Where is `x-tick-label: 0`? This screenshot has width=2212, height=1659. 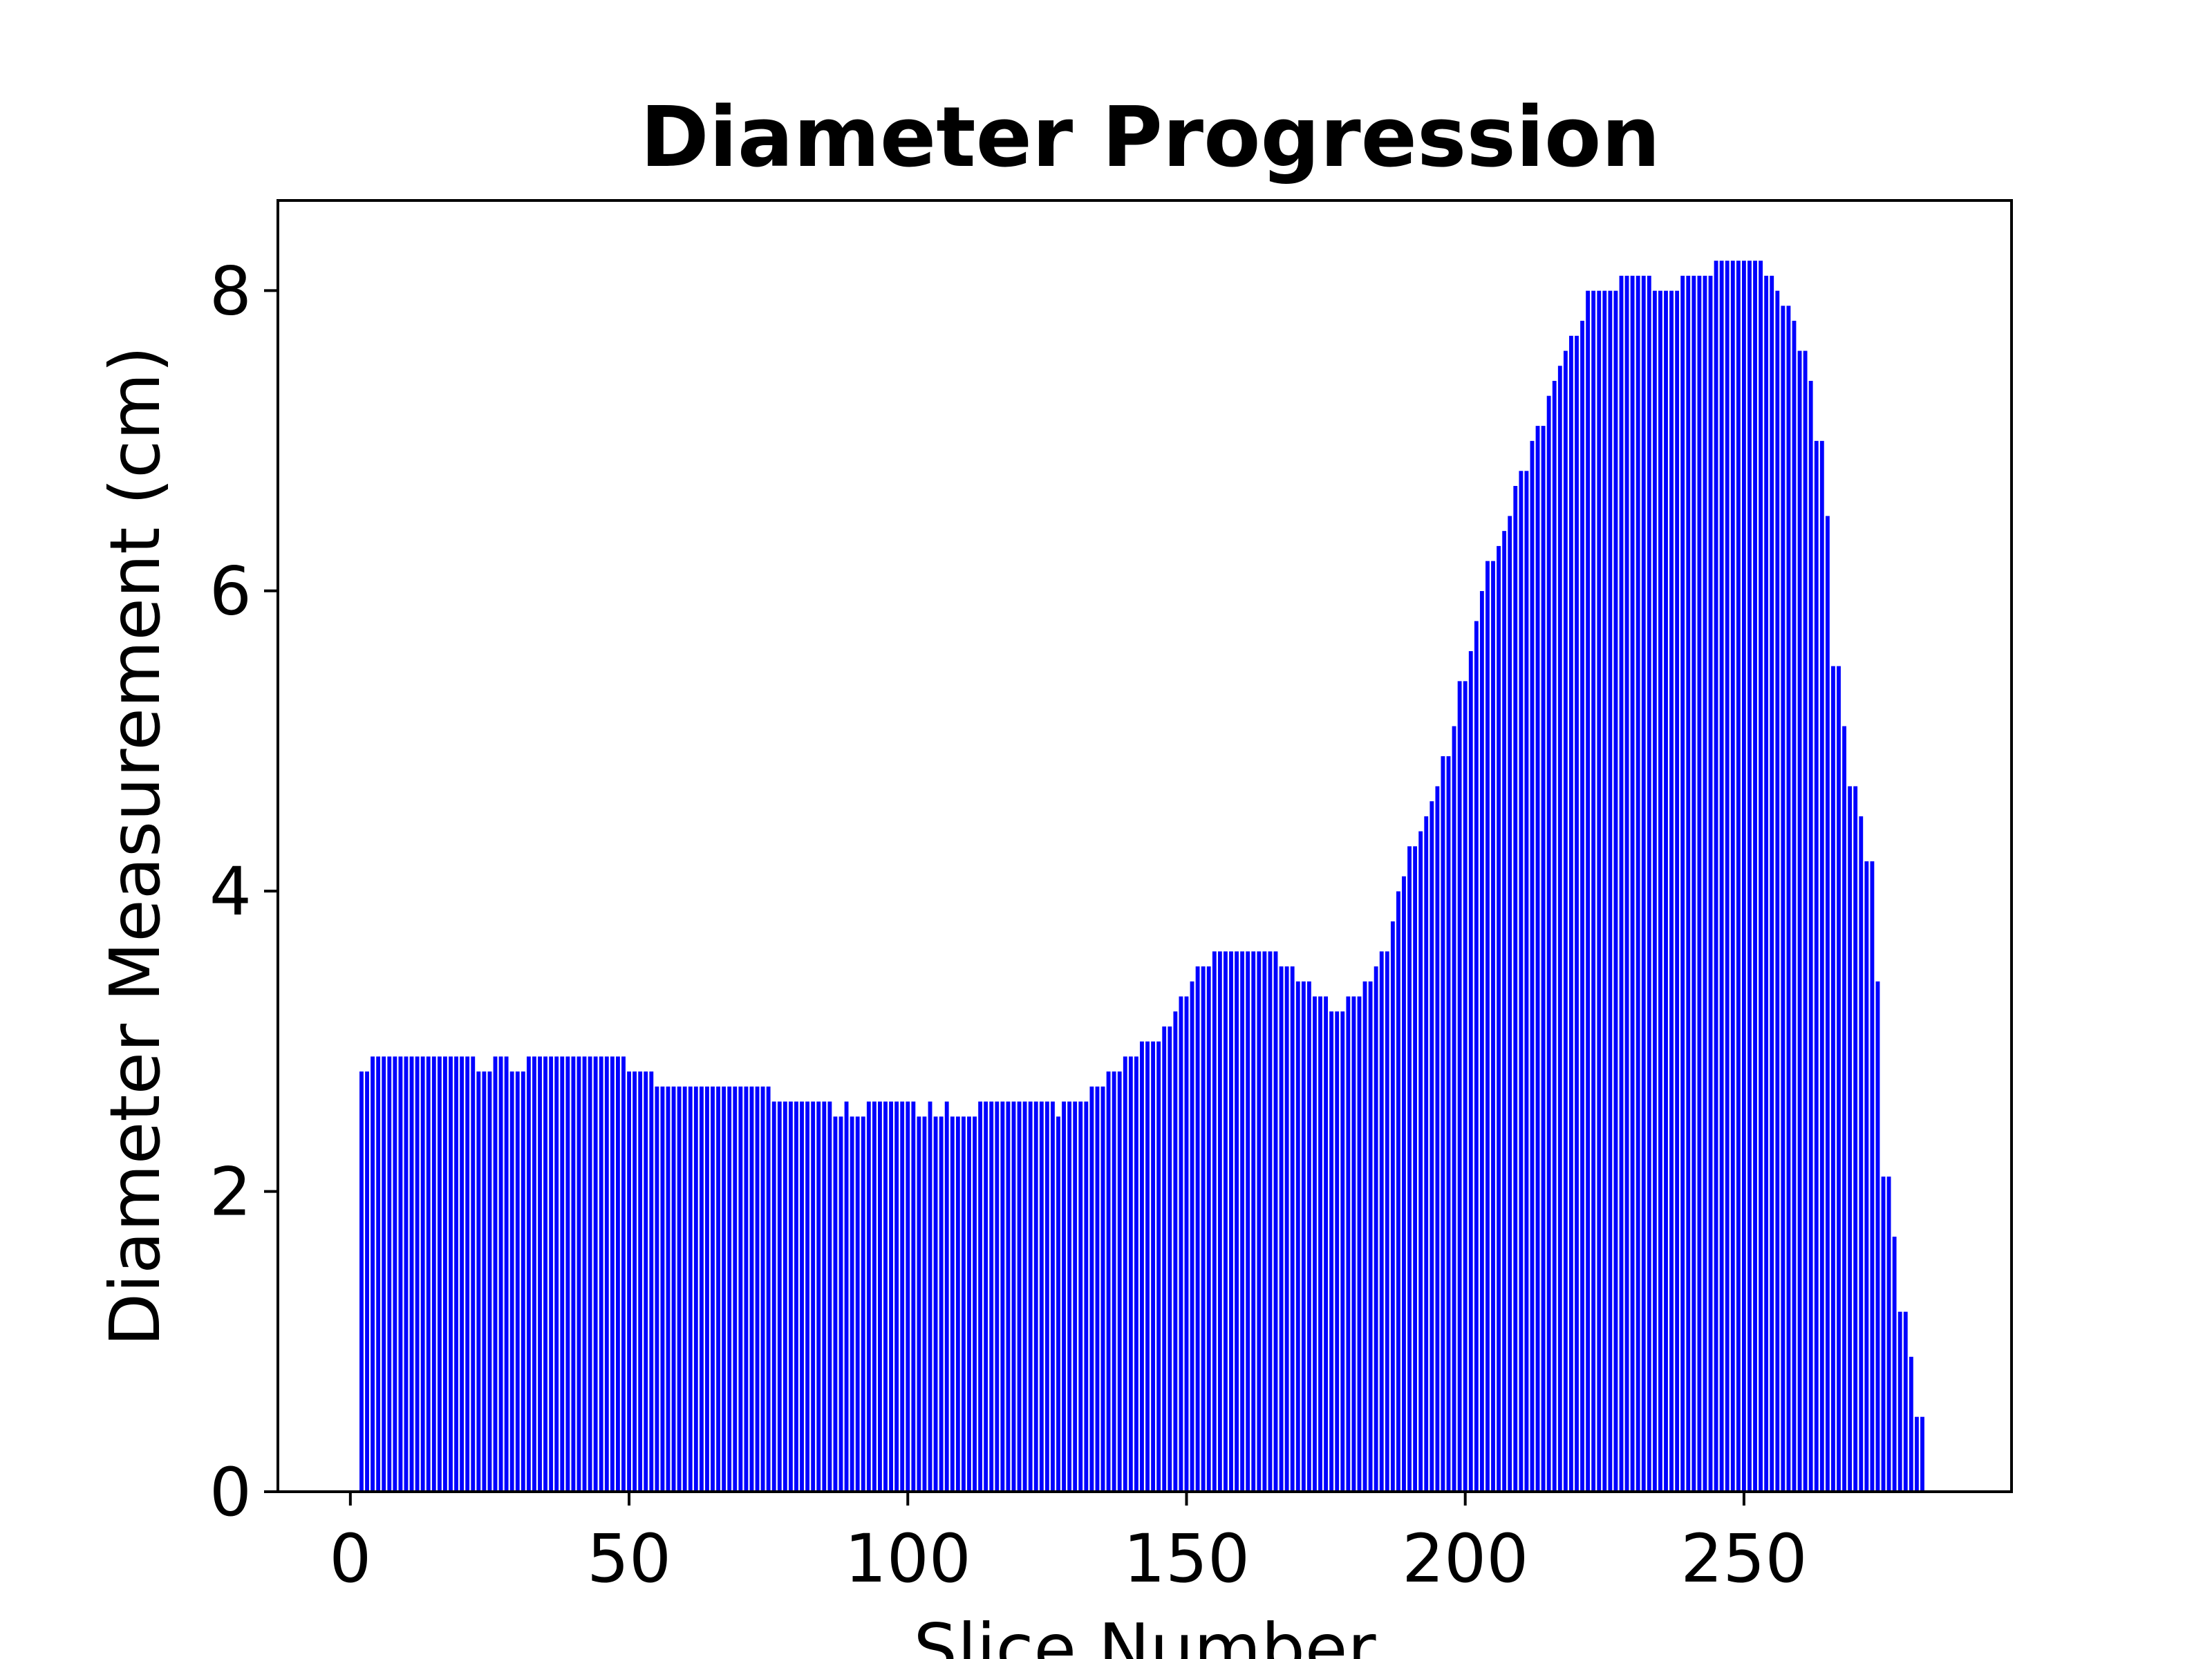 x-tick-label: 0 is located at coordinates (350, 1558).